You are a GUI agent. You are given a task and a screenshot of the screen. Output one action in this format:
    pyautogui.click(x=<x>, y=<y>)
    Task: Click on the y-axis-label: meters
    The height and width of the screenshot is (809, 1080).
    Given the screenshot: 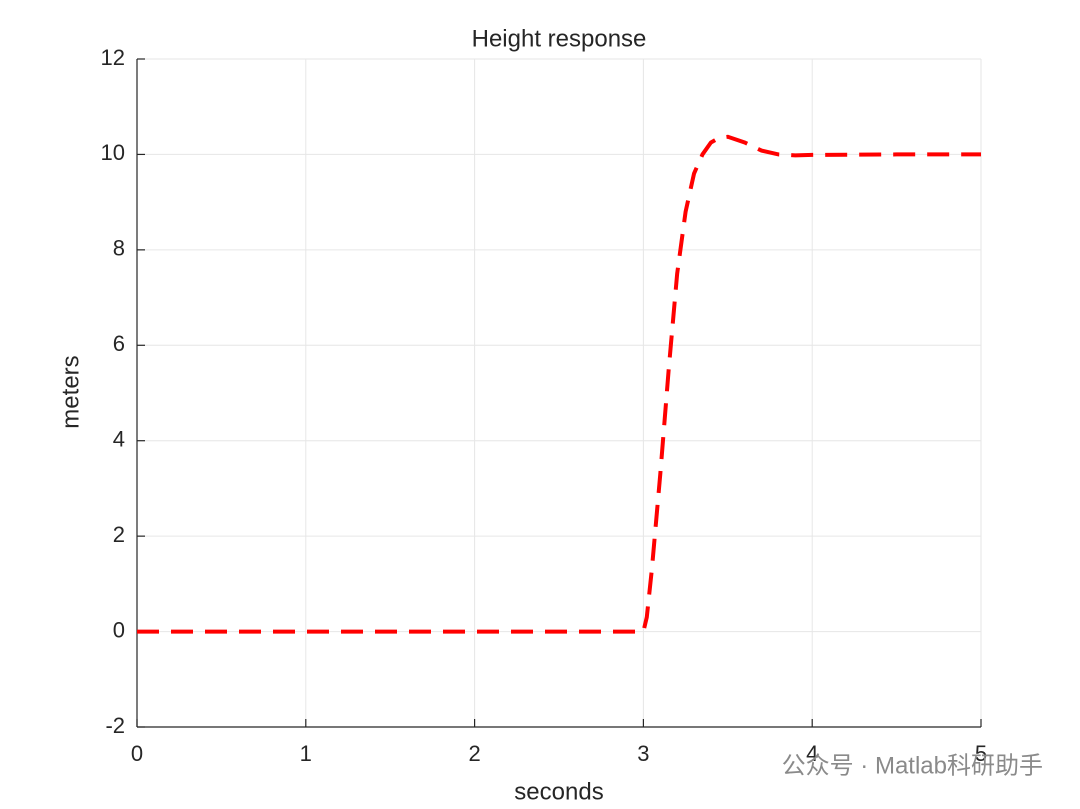 What is the action you would take?
    pyautogui.click(x=70, y=391)
    